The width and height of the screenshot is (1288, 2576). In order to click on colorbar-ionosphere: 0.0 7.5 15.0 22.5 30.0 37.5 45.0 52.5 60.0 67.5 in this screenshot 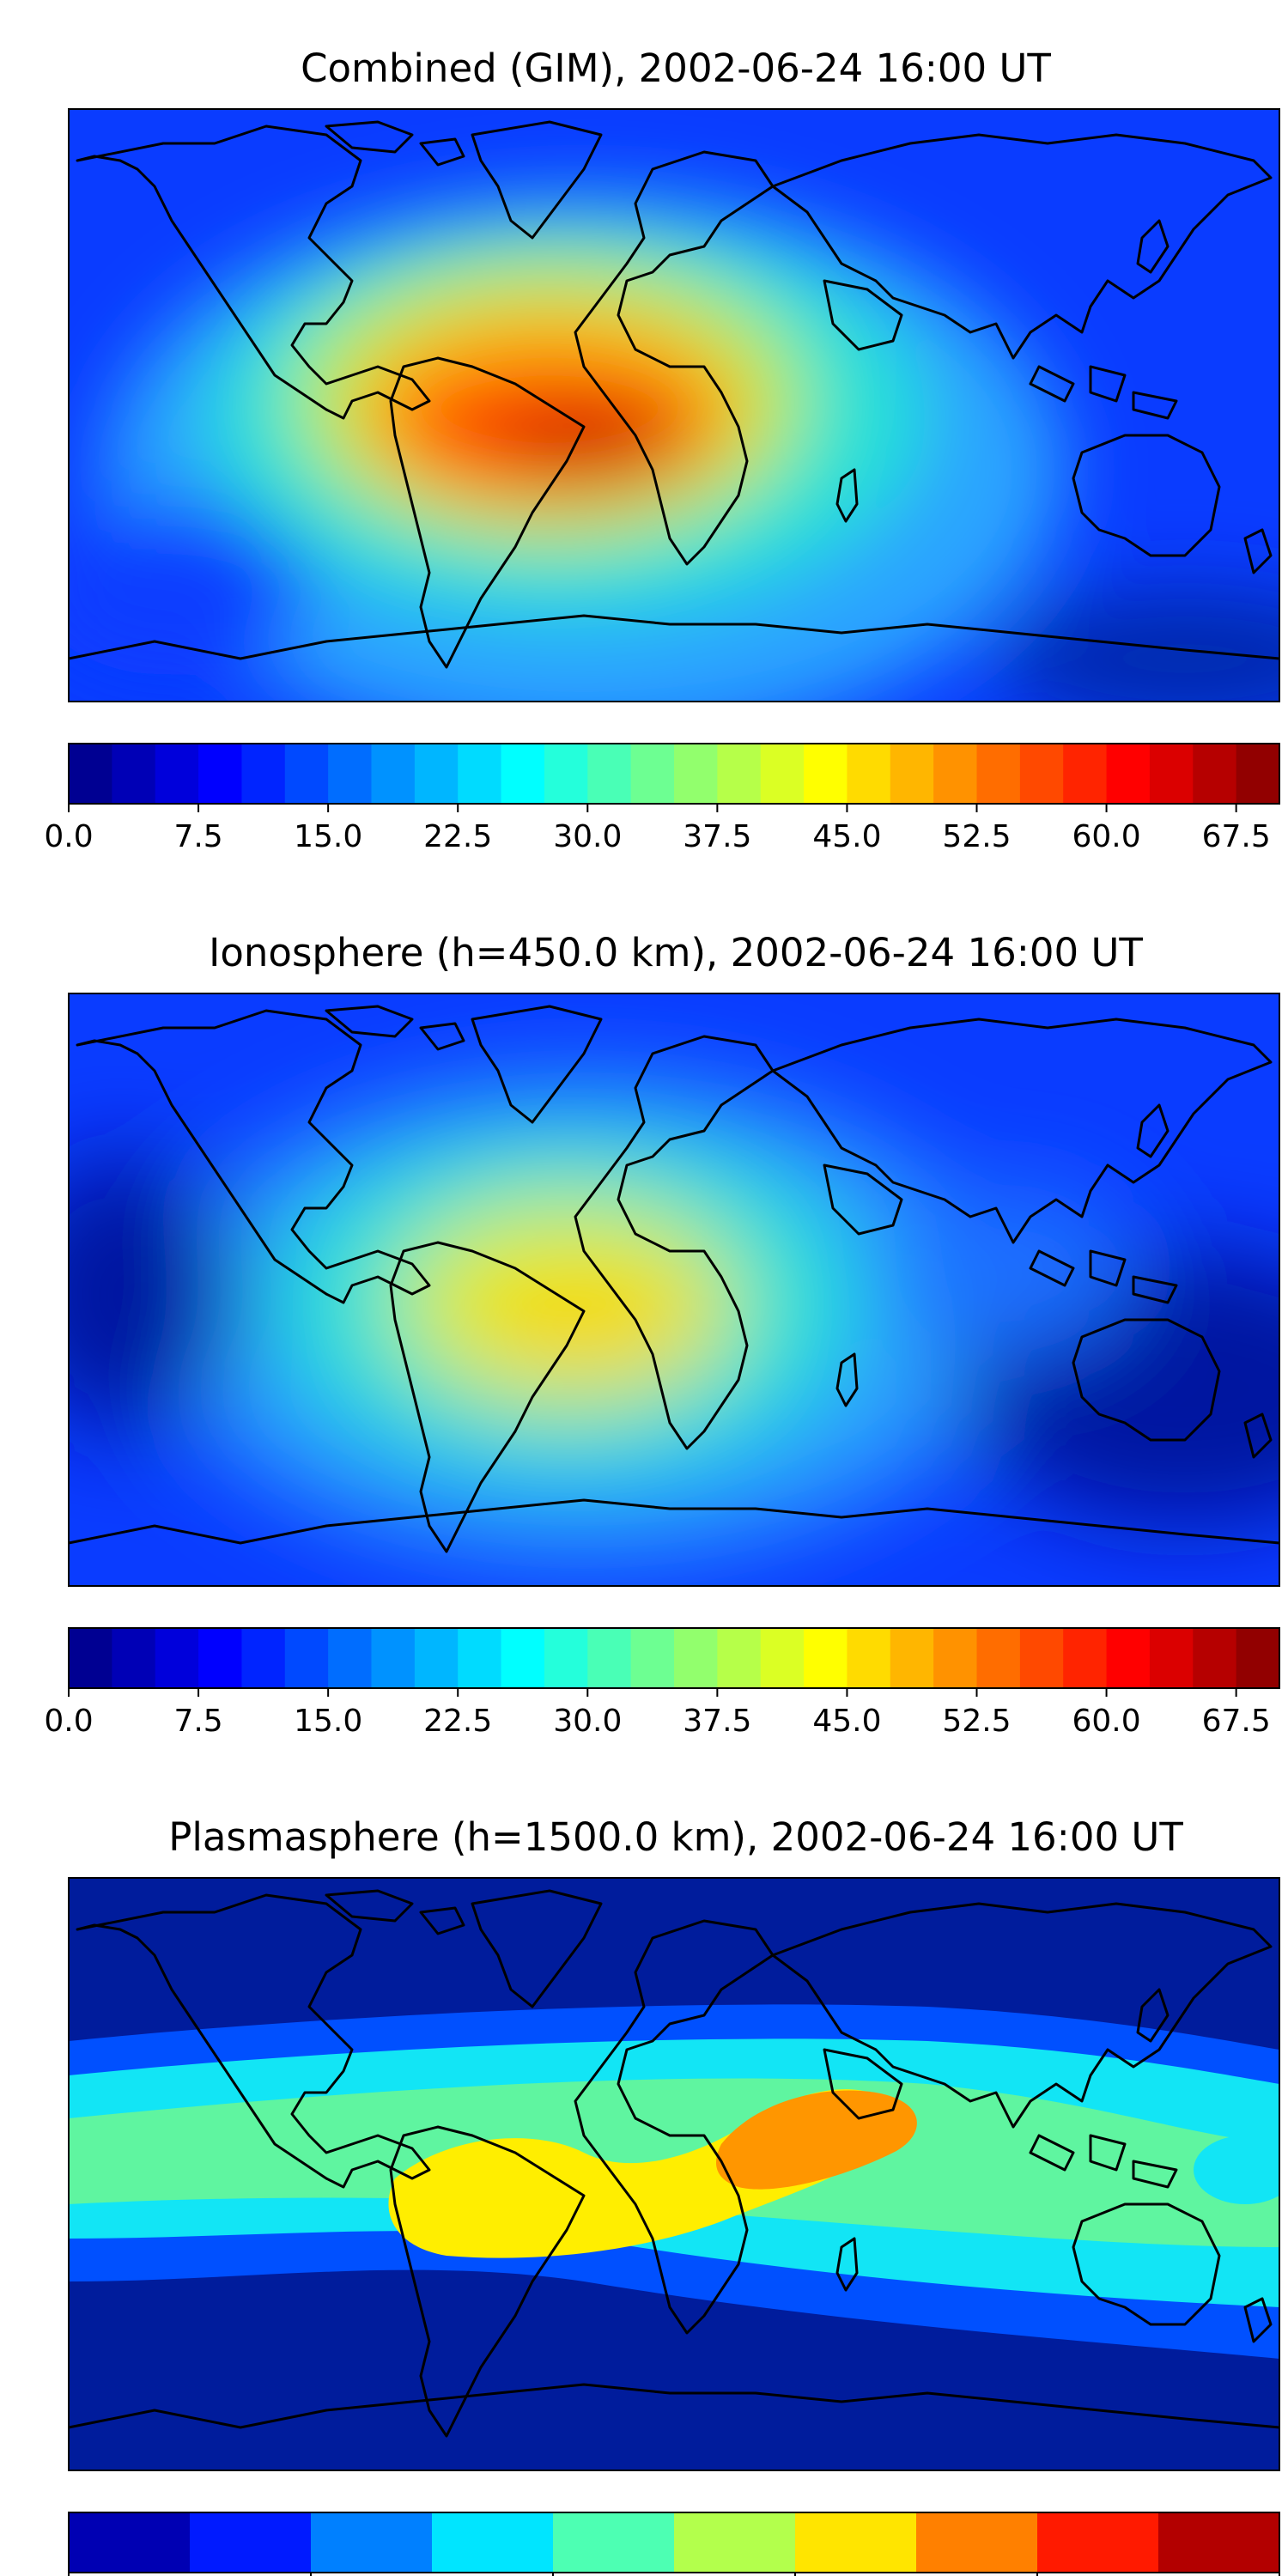, I will do `click(662, 1683)`.